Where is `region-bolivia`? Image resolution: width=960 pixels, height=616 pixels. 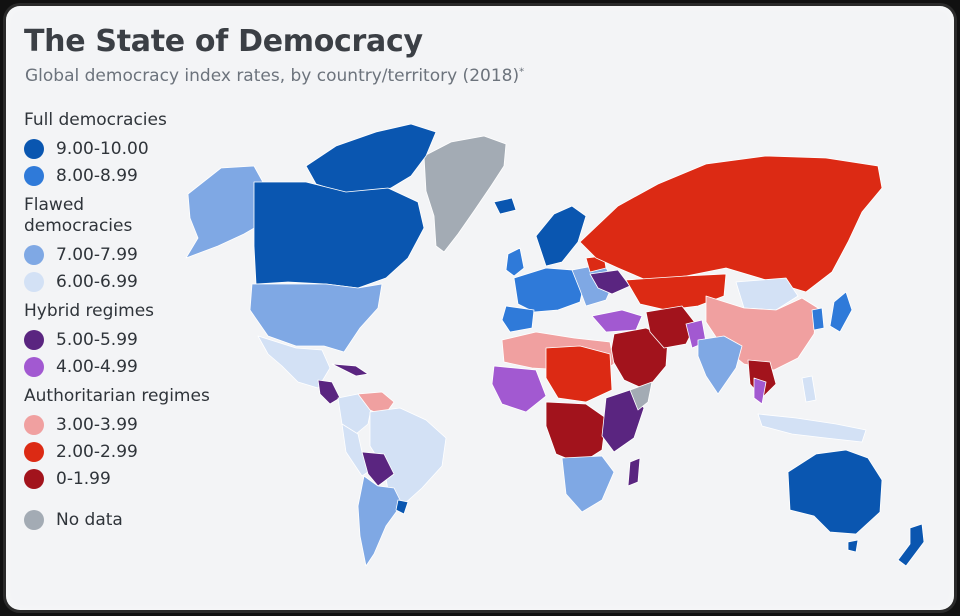
region-bolivia is located at coordinates (378, 469).